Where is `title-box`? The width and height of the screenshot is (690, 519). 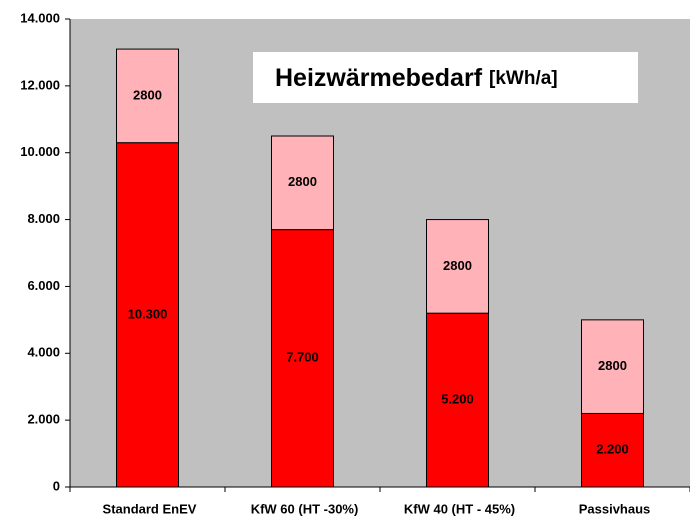 title-box is located at coordinates (445, 77).